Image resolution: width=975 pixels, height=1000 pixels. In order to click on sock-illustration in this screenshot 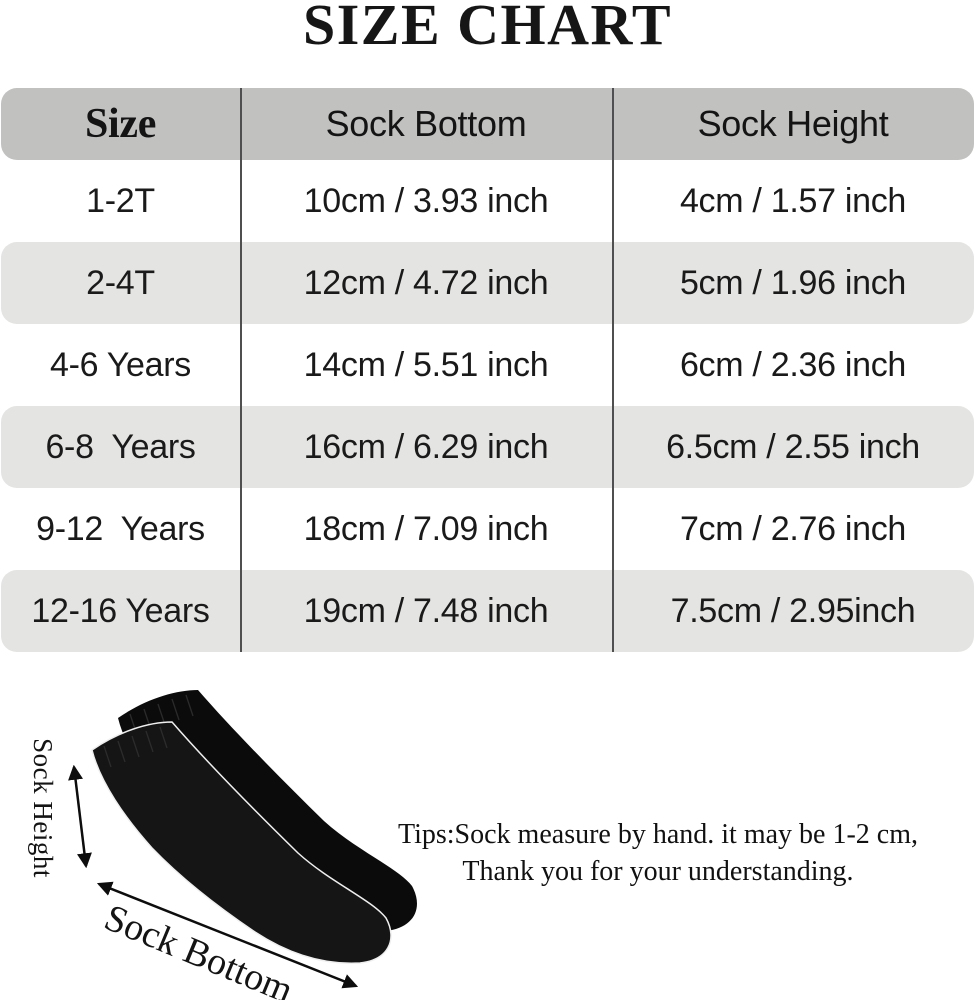, I will do `click(242, 839)`.